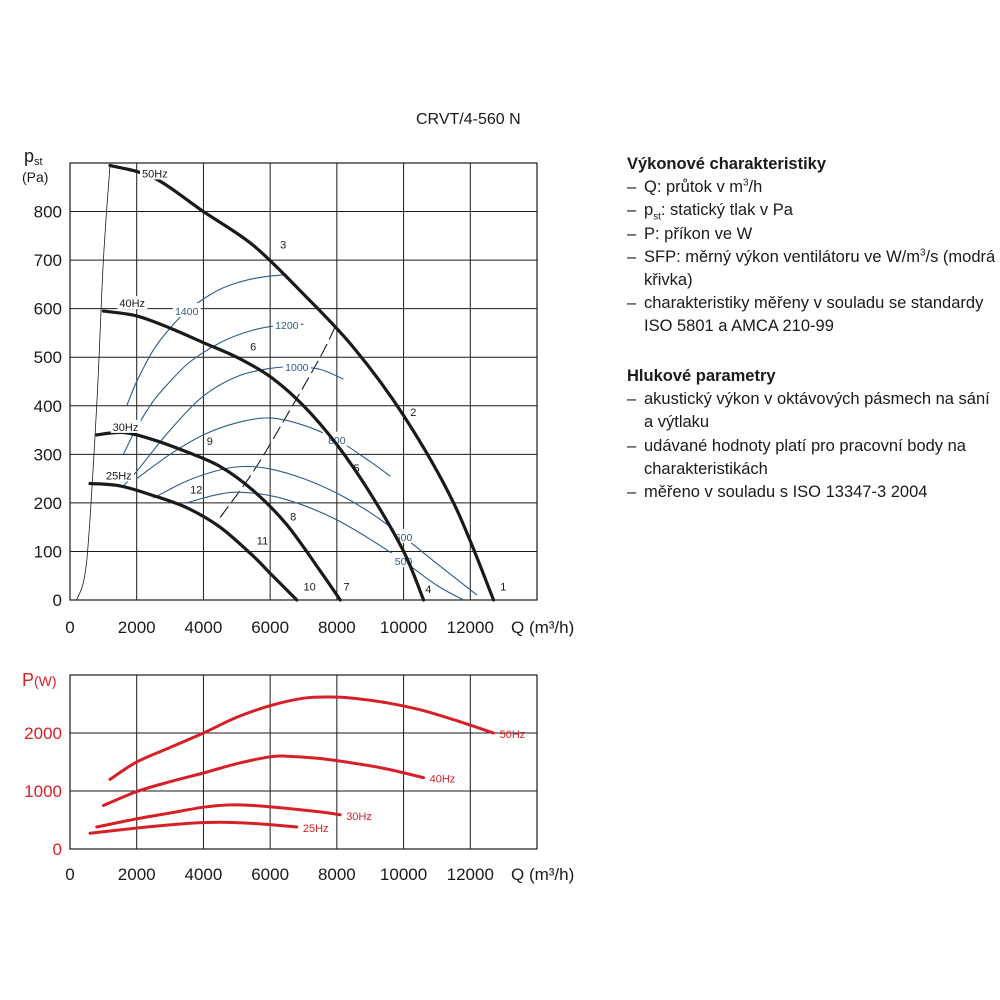 This screenshot has height=1000, width=1000. I want to click on sfp-label: 1400, so click(187, 312).